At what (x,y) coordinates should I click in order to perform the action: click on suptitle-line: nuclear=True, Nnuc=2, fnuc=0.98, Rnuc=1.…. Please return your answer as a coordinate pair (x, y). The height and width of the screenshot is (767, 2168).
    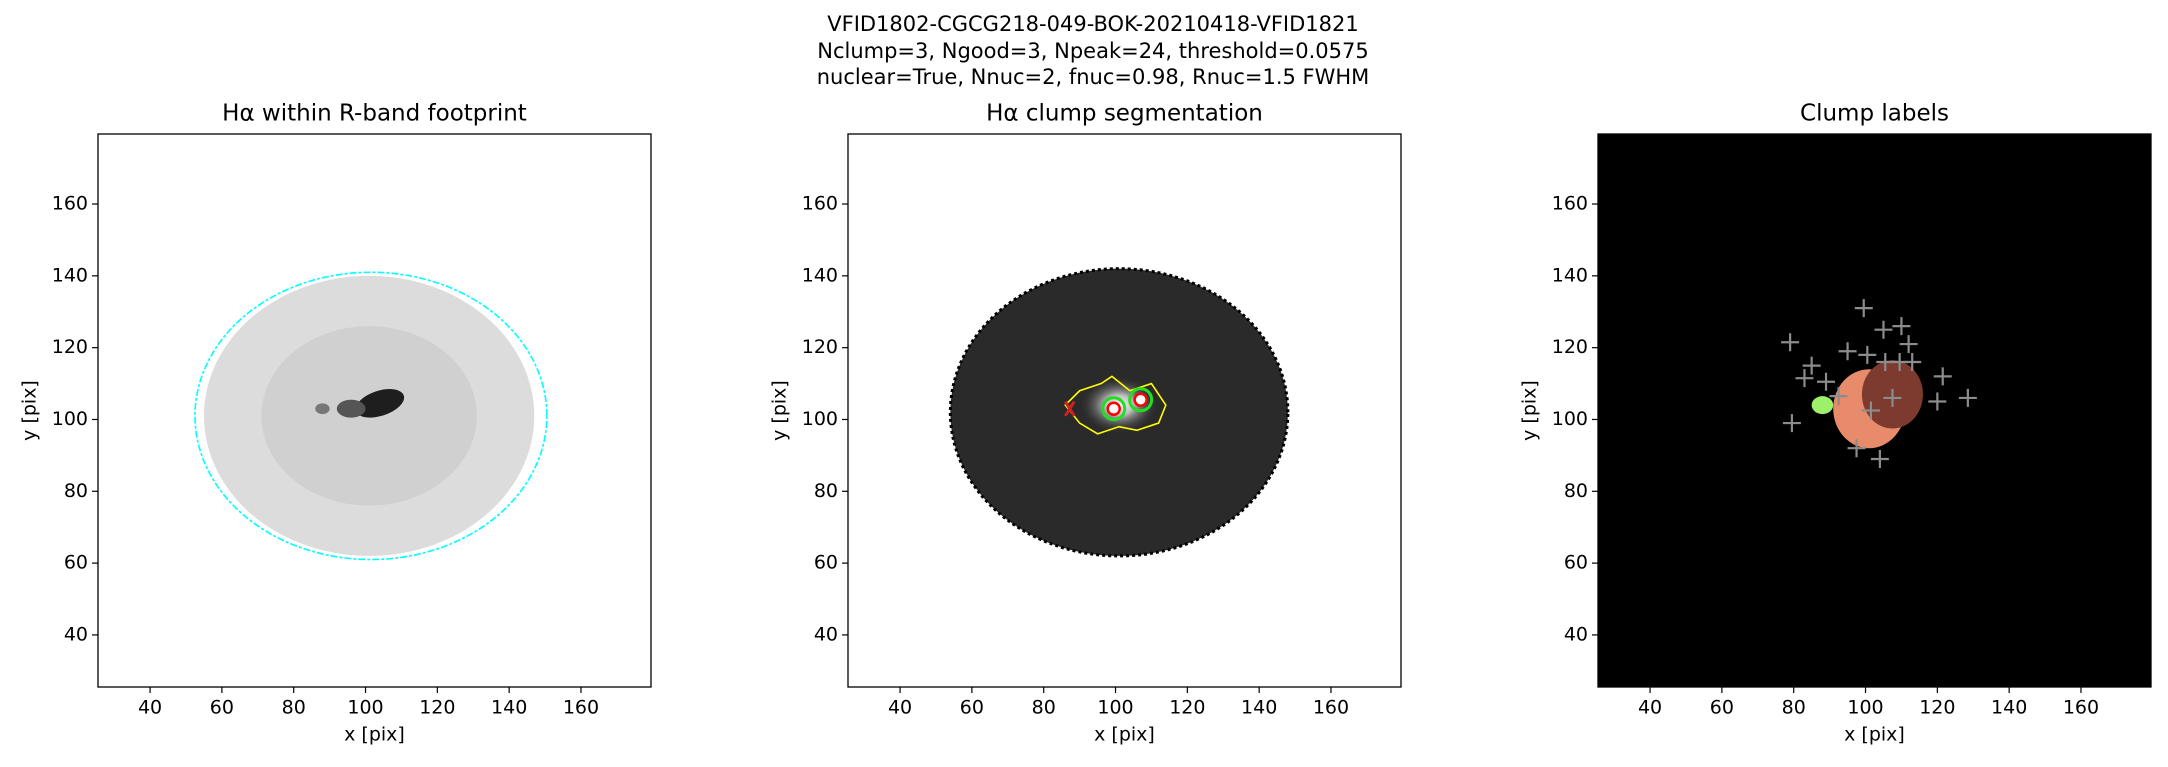
    Looking at the image, I should click on (1093, 77).